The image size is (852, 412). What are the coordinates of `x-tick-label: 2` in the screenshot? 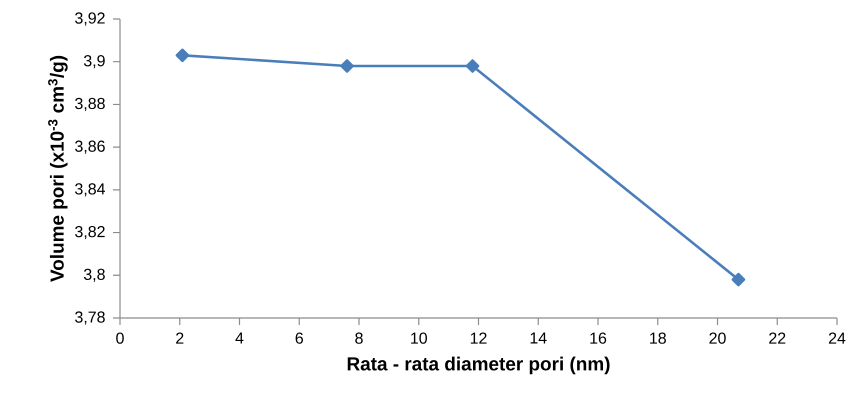 It's located at (180, 338).